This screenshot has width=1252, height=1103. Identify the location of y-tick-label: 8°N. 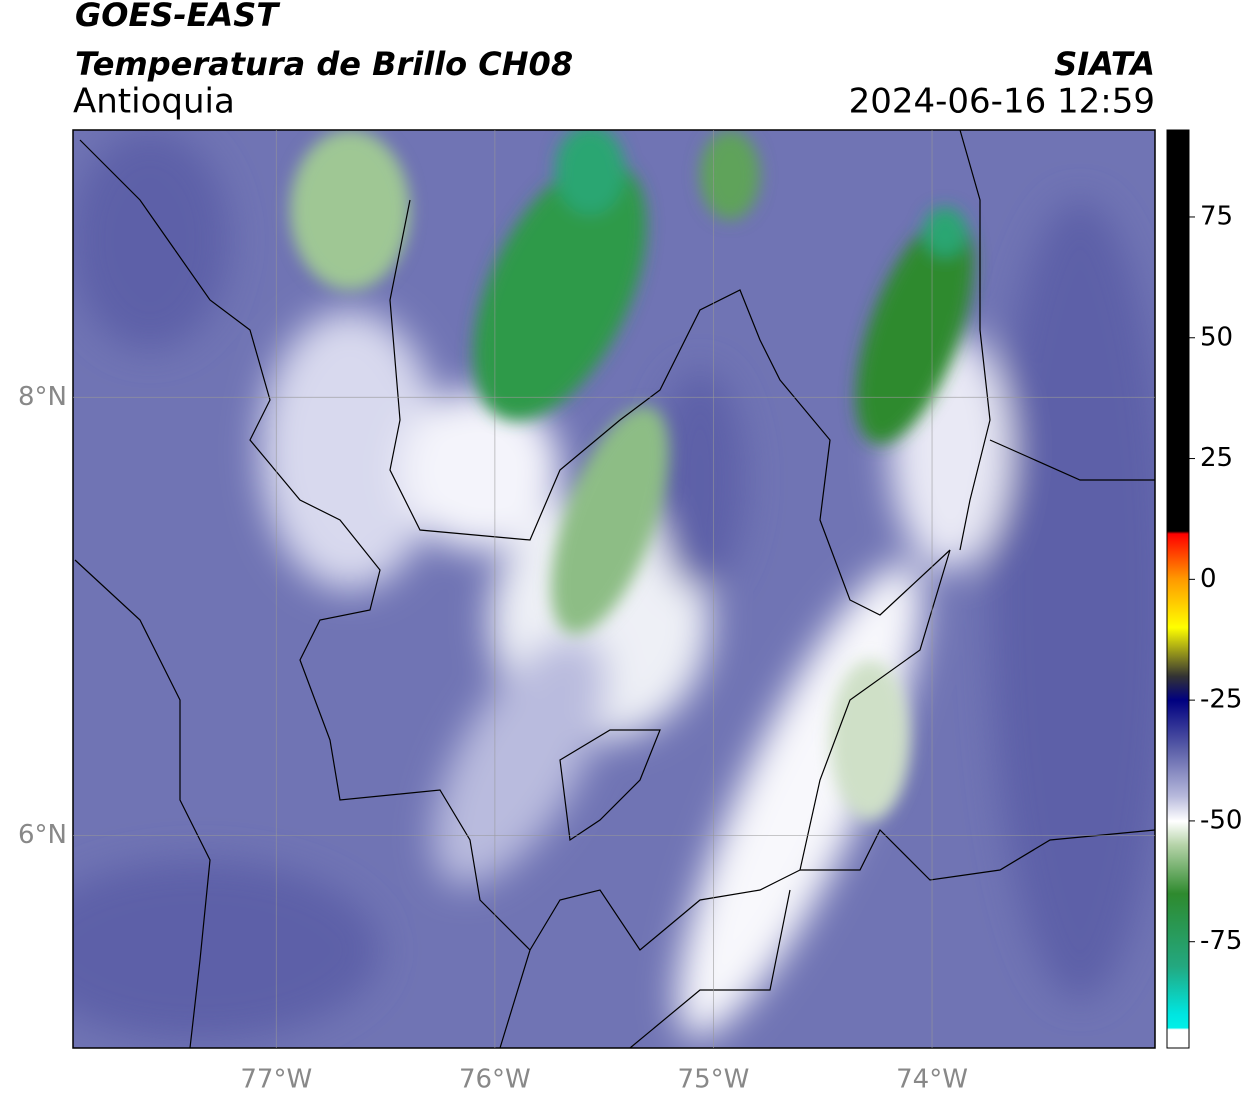
(42, 397).